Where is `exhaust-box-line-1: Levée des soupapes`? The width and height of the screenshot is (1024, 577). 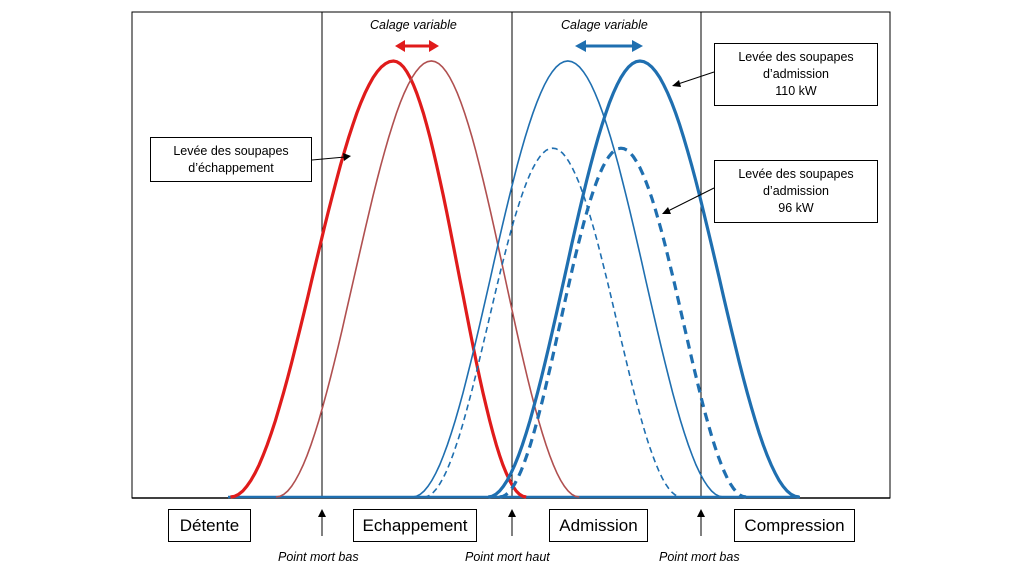
exhaust-box-line-1: Levée des soupapes is located at coordinates (231, 150).